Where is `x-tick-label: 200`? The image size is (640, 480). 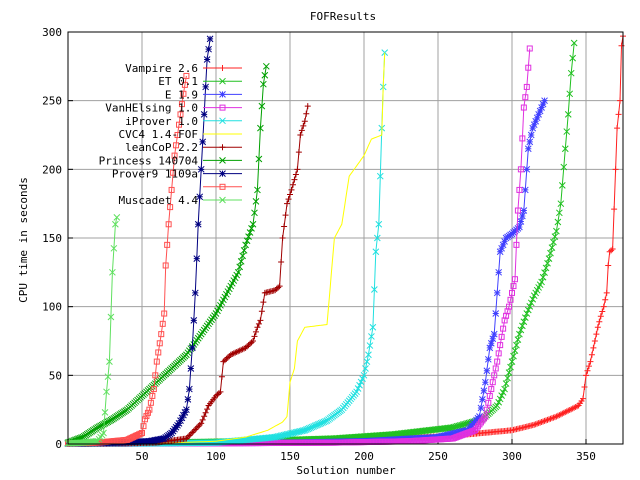 x-tick-label: 200 is located at coordinates (364, 456).